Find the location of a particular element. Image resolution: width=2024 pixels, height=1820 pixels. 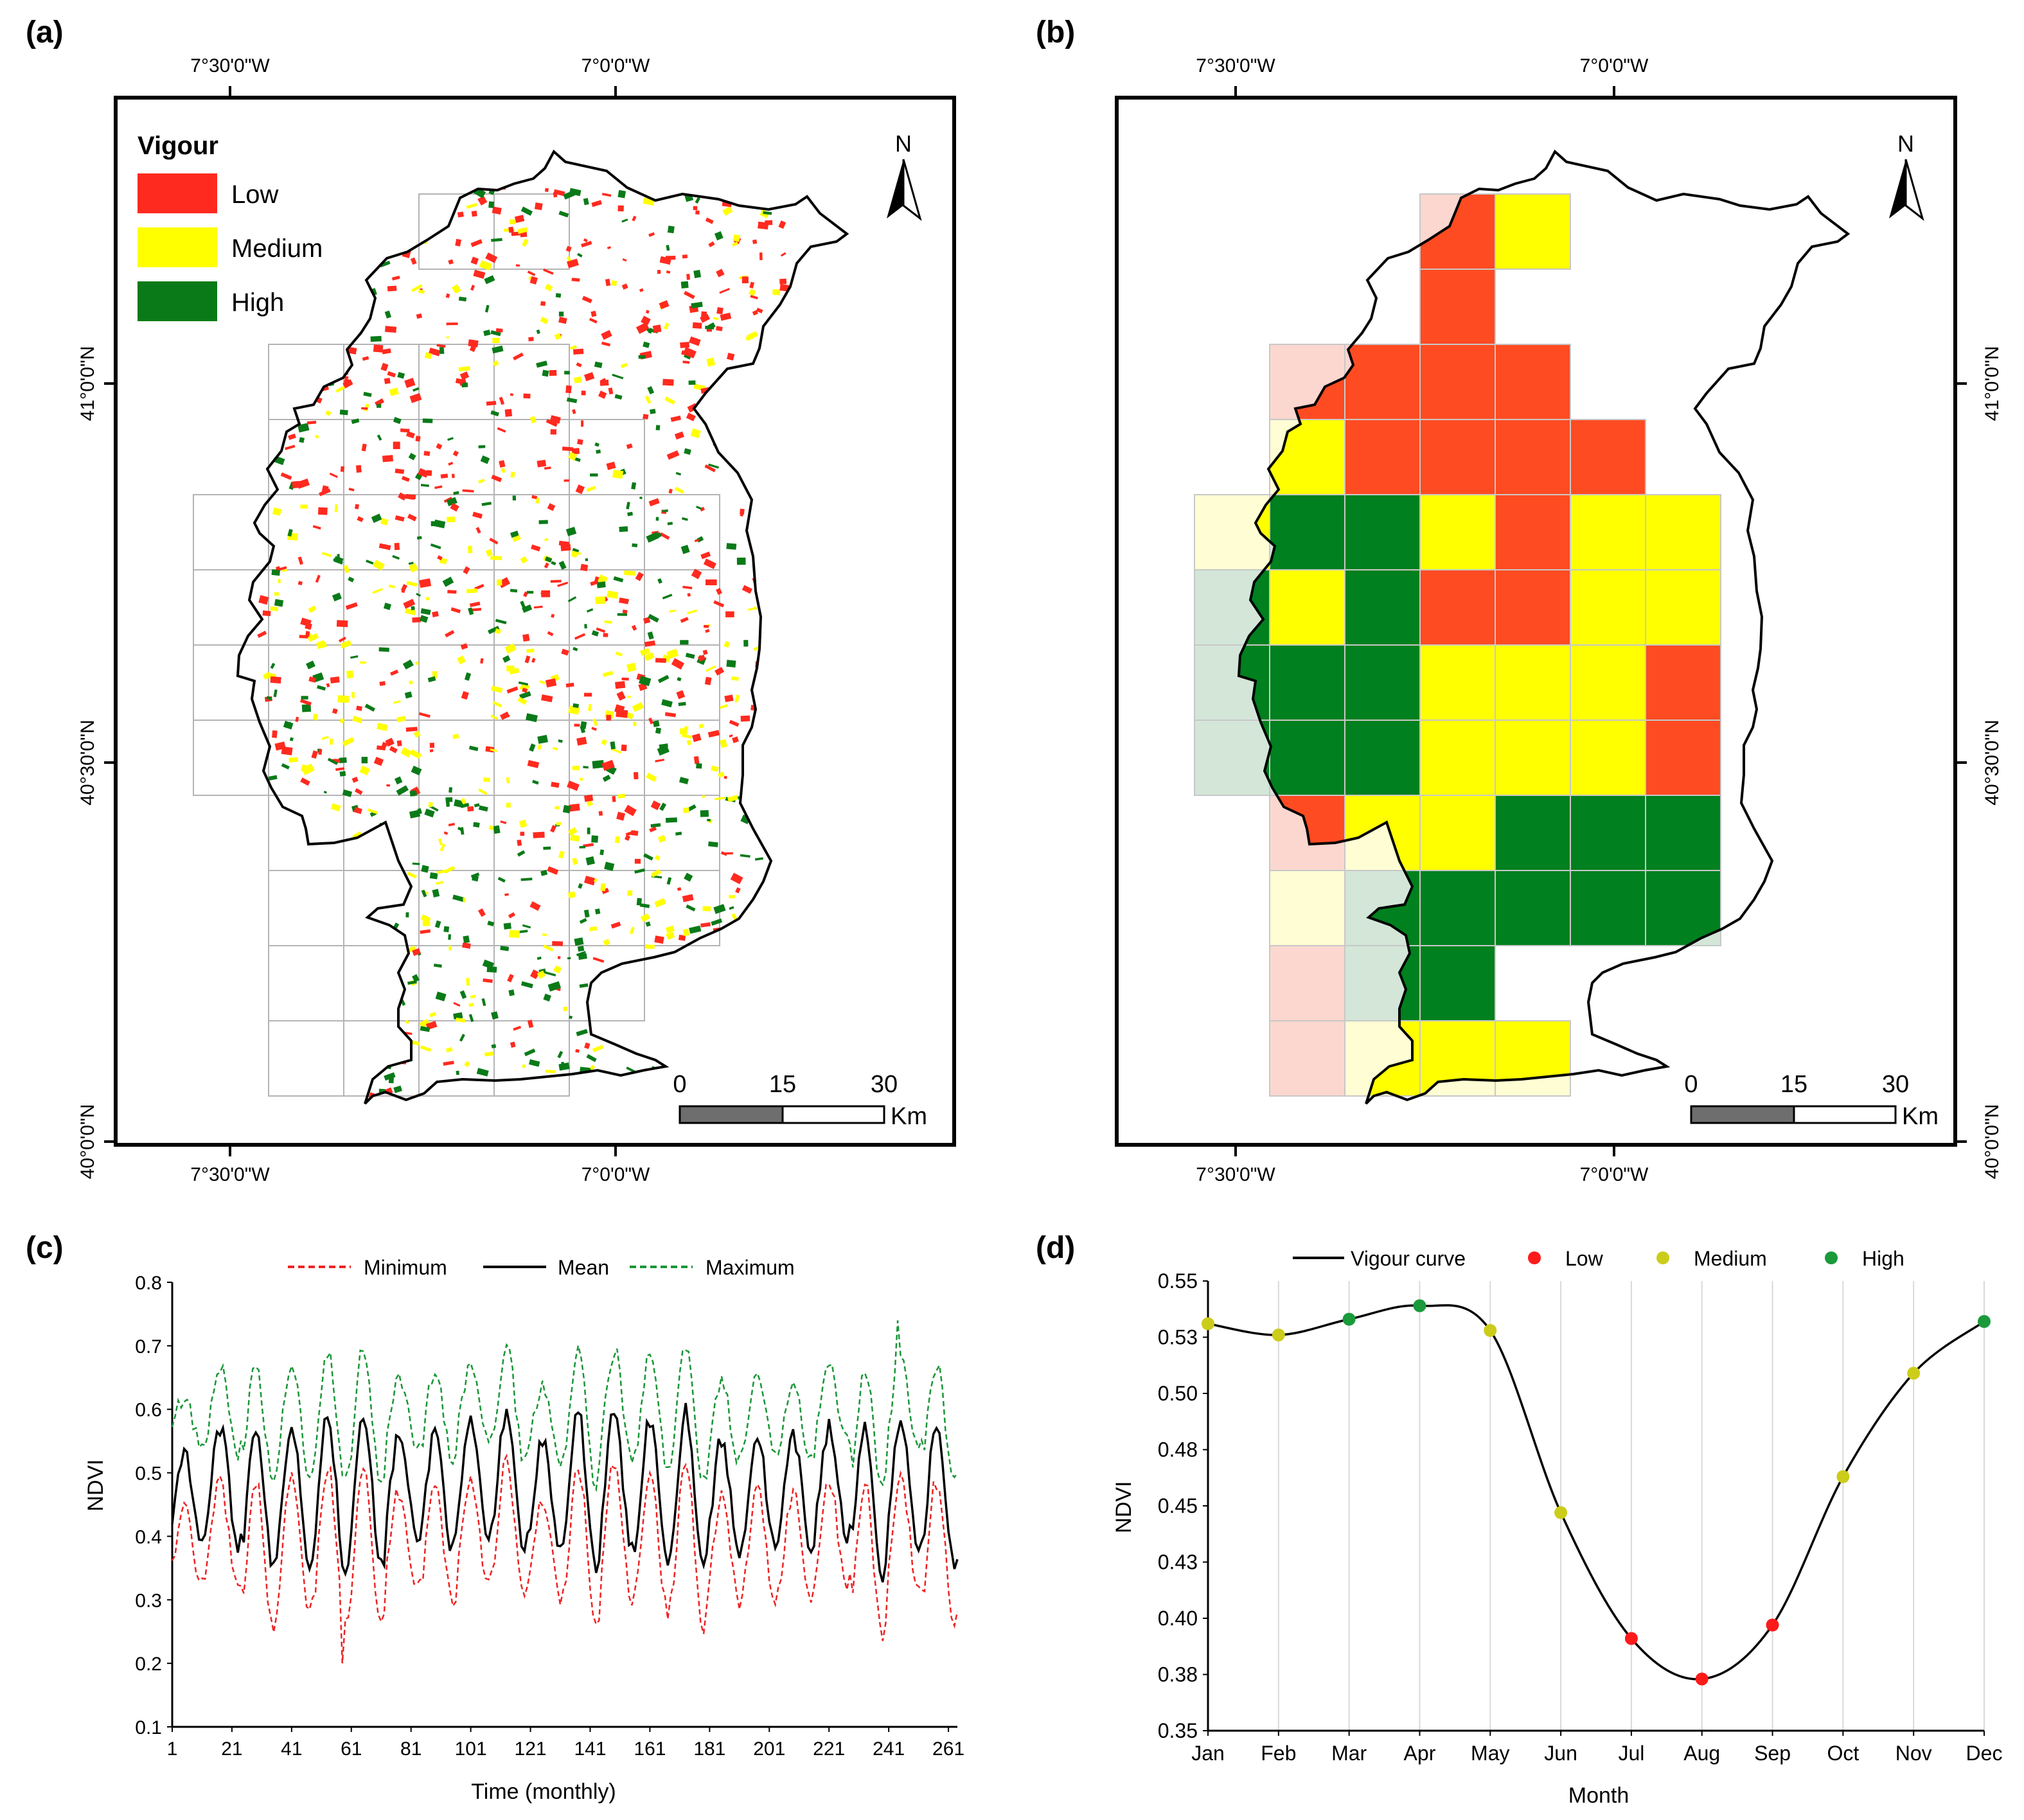

series-mean is located at coordinates (565, 1492).